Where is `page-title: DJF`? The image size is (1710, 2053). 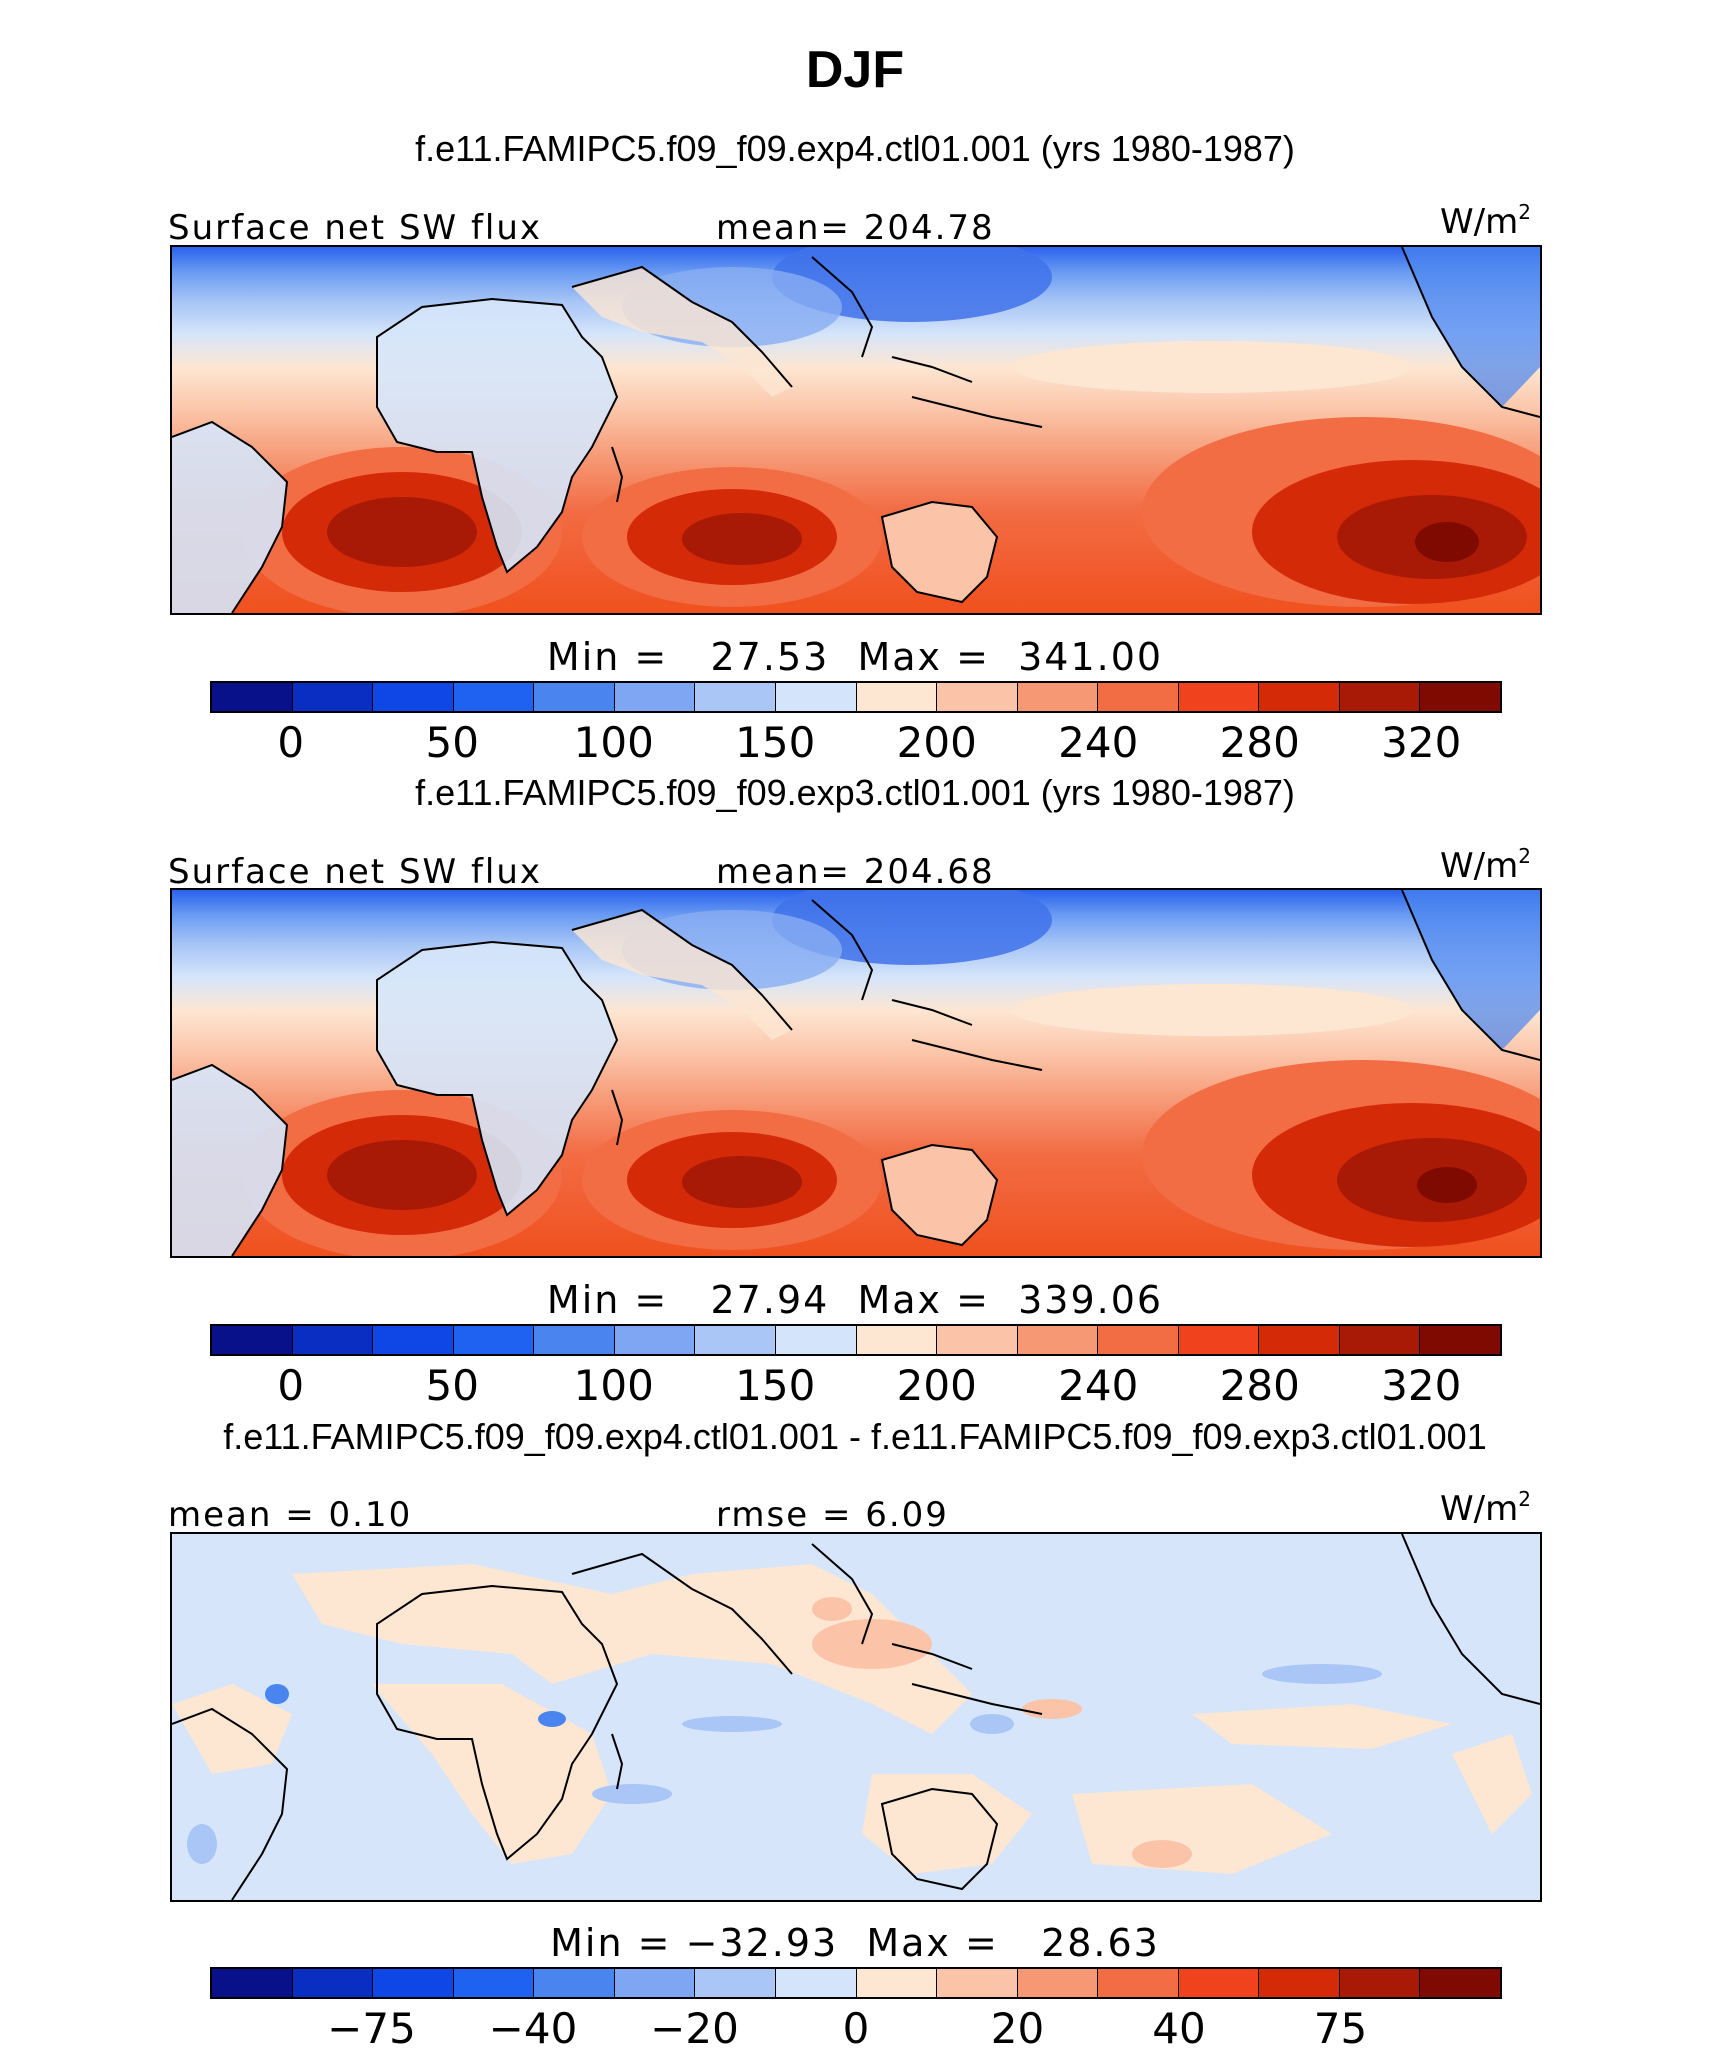 page-title: DJF is located at coordinates (855, 70).